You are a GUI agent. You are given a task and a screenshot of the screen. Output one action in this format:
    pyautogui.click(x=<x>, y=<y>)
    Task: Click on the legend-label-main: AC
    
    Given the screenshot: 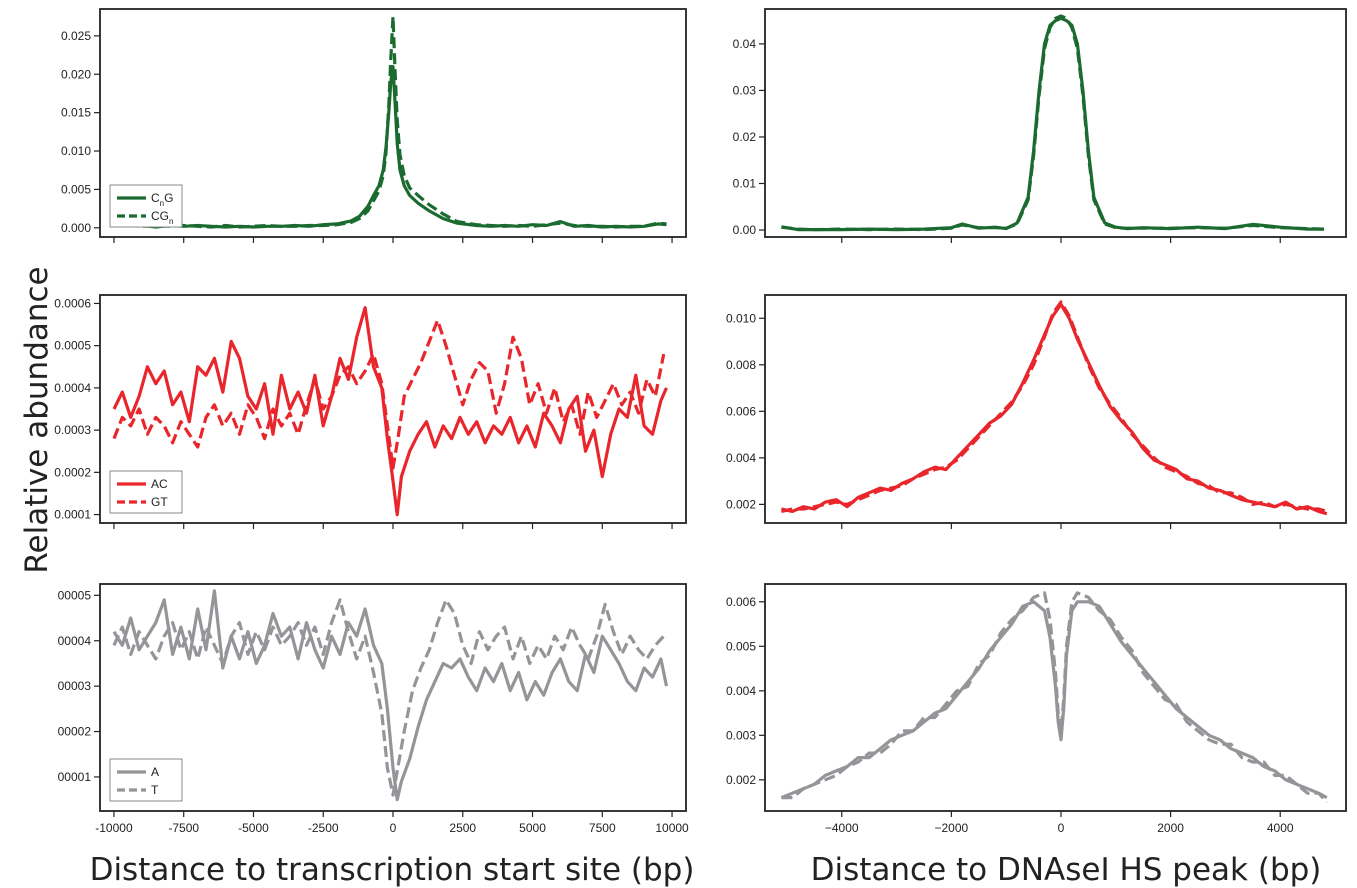 What is the action you would take?
    pyautogui.click(x=159, y=484)
    